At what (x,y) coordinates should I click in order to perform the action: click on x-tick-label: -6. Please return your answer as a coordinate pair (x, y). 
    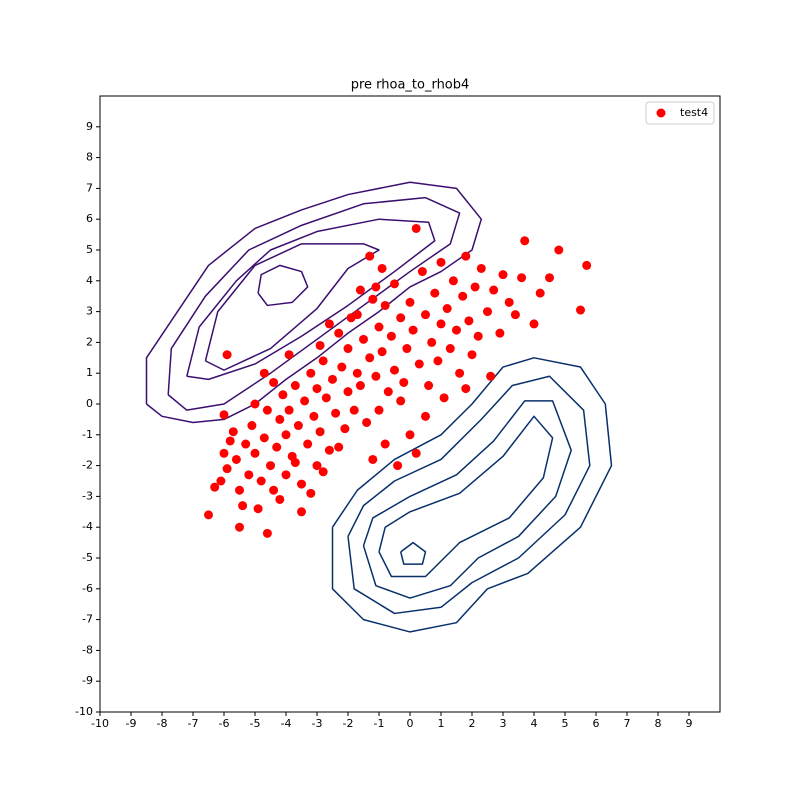
    Looking at the image, I should click on (224, 723).